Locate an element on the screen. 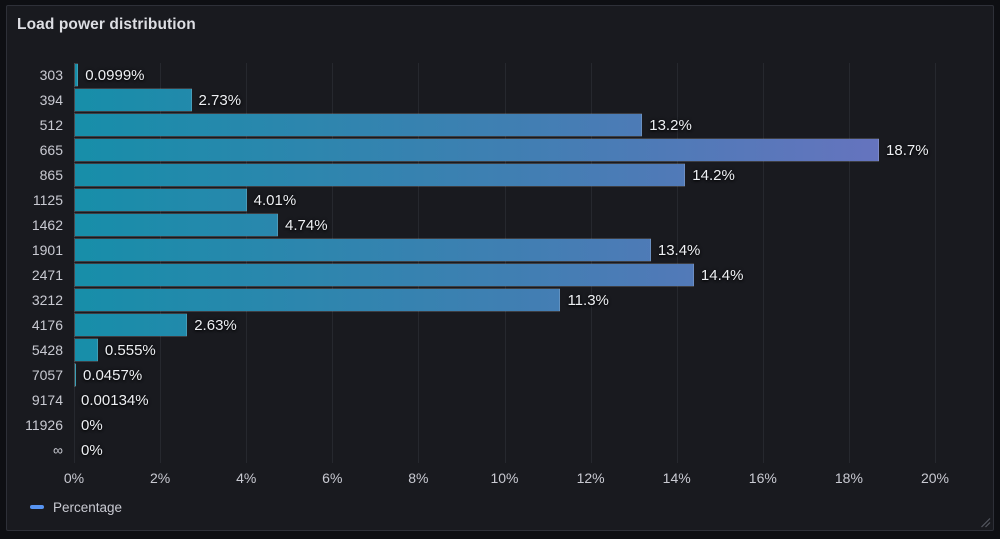 The height and width of the screenshot is (539, 1000). panel-header: Load power distribution is located at coordinates (500, 25).